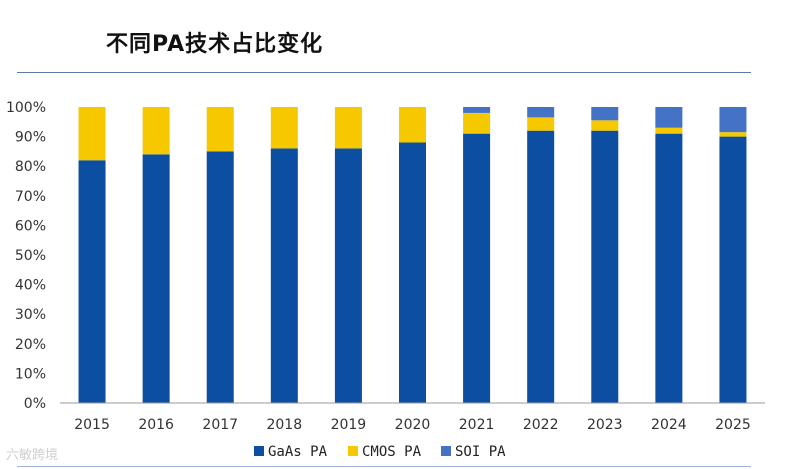  What do you see at coordinates (156, 131) in the screenshot?
I see `bar-segment-cmos-2016` at bounding box center [156, 131].